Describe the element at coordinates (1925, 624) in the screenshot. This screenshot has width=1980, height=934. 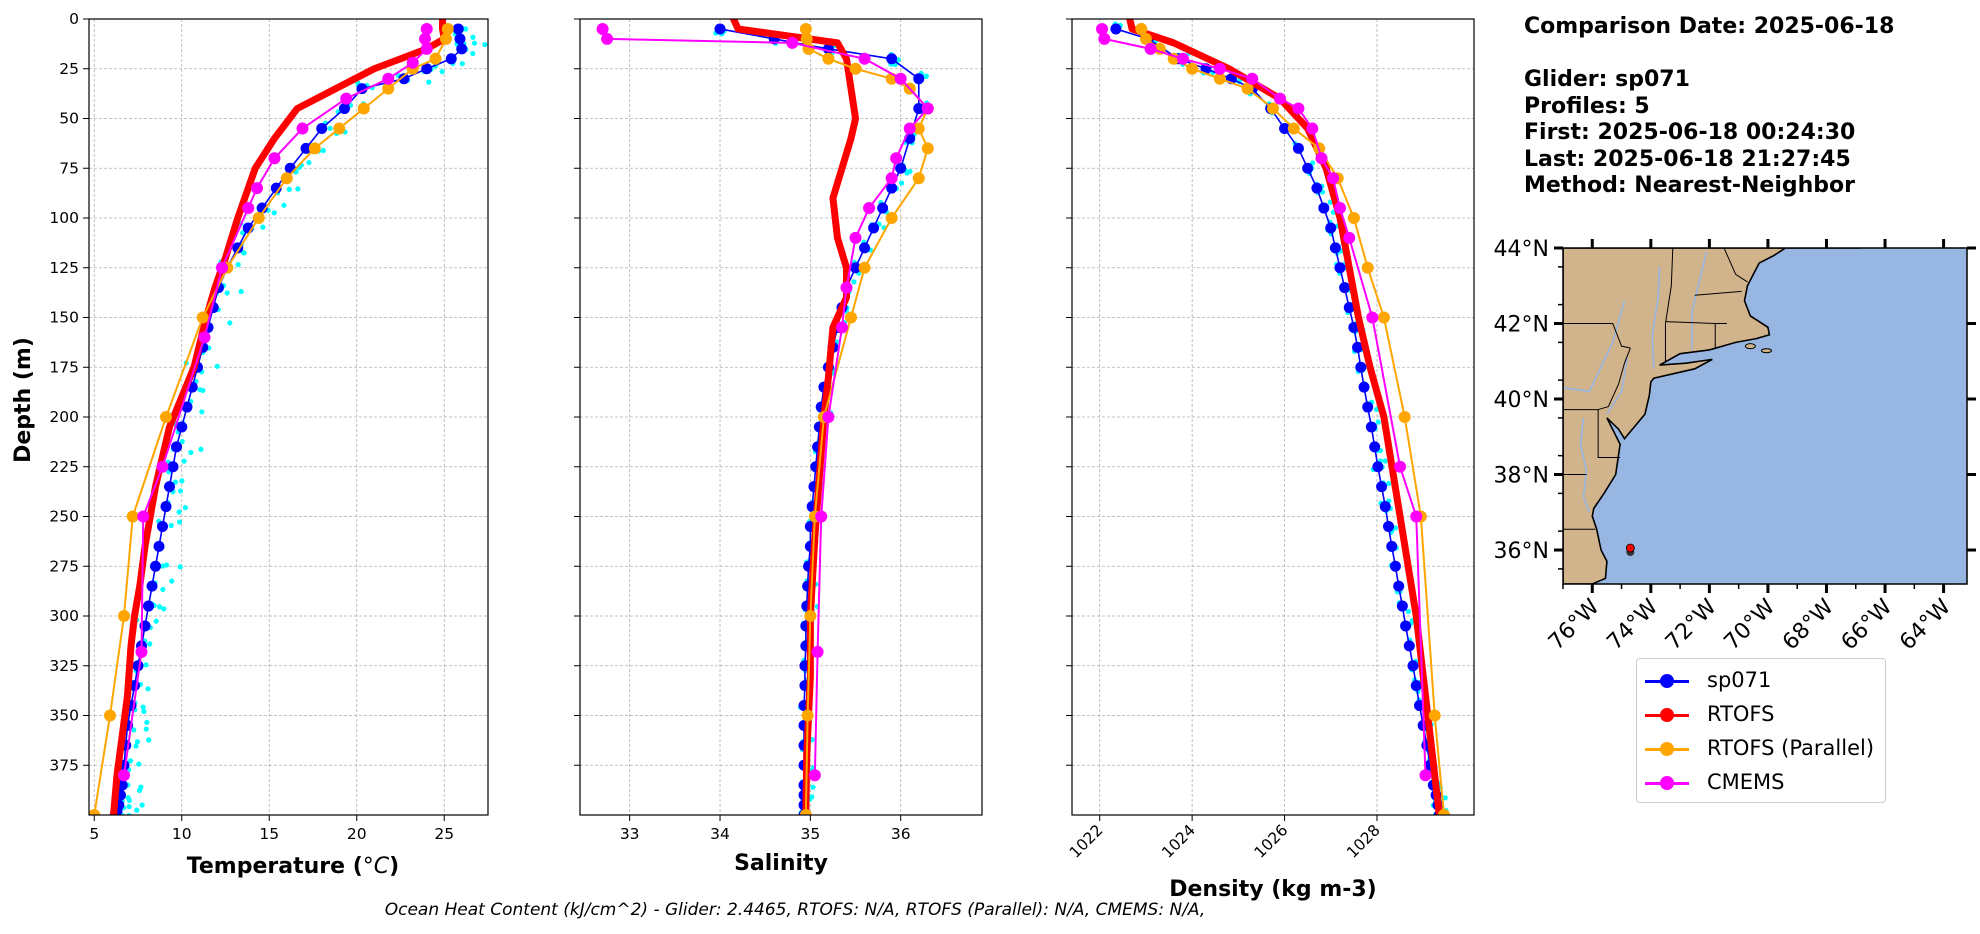
I see `lon-tick-label: 64°W` at that location.